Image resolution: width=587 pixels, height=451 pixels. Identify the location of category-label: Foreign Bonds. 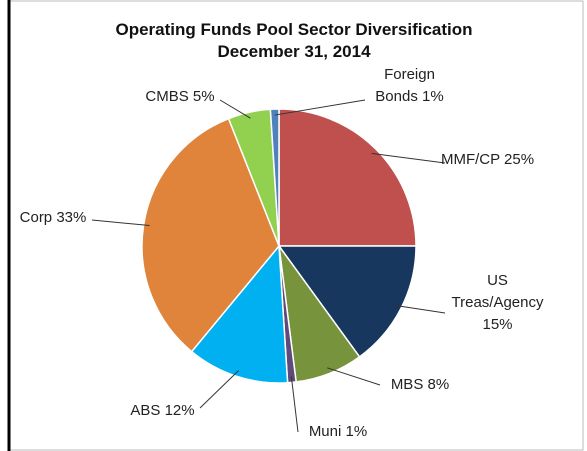
(405, 85).